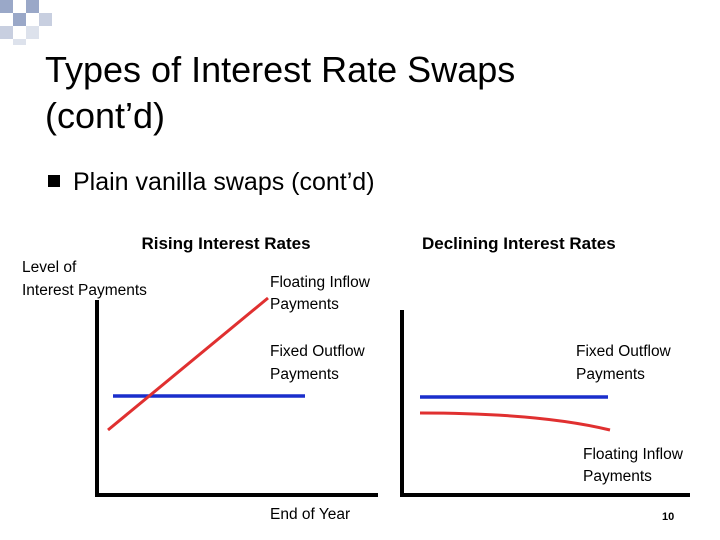 This screenshot has width=720, height=540. I want to click on page-number: 10, so click(668, 517).